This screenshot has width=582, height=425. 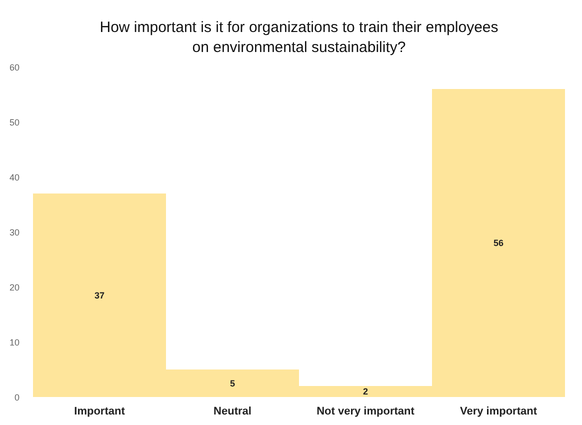 What do you see at coordinates (14, 67) in the screenshot?
I see `y-tick-label: 60` at bounding box center [14, 67].